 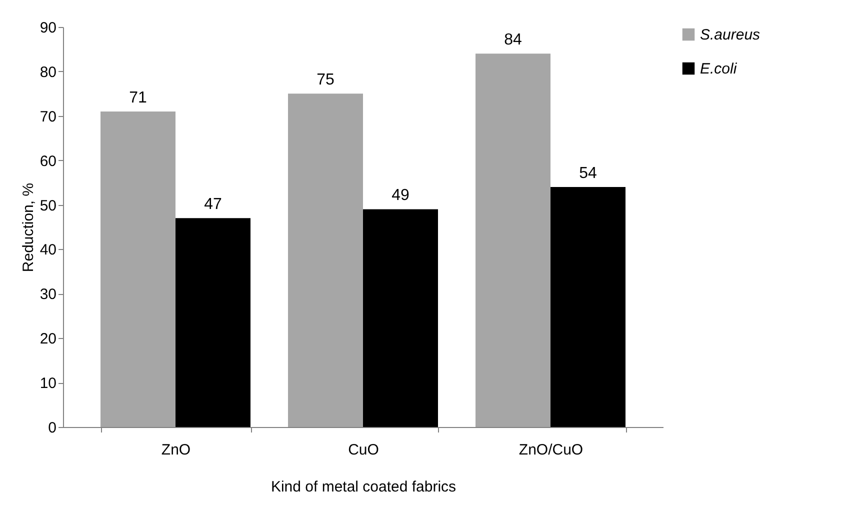 What do you see at coordinates (513, 40) in the screenshot?
I see `data-label: 84` at bounding box center [513, 40].